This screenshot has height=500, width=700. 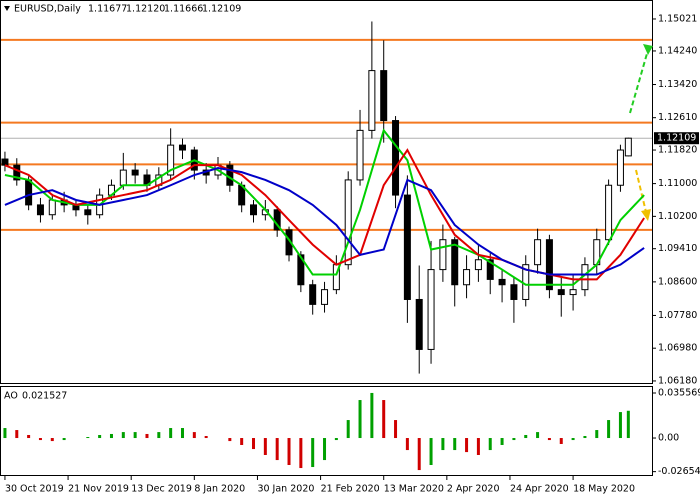 I want to click on x-tick-label: 18 May 2020, so click(x=604, y=489).